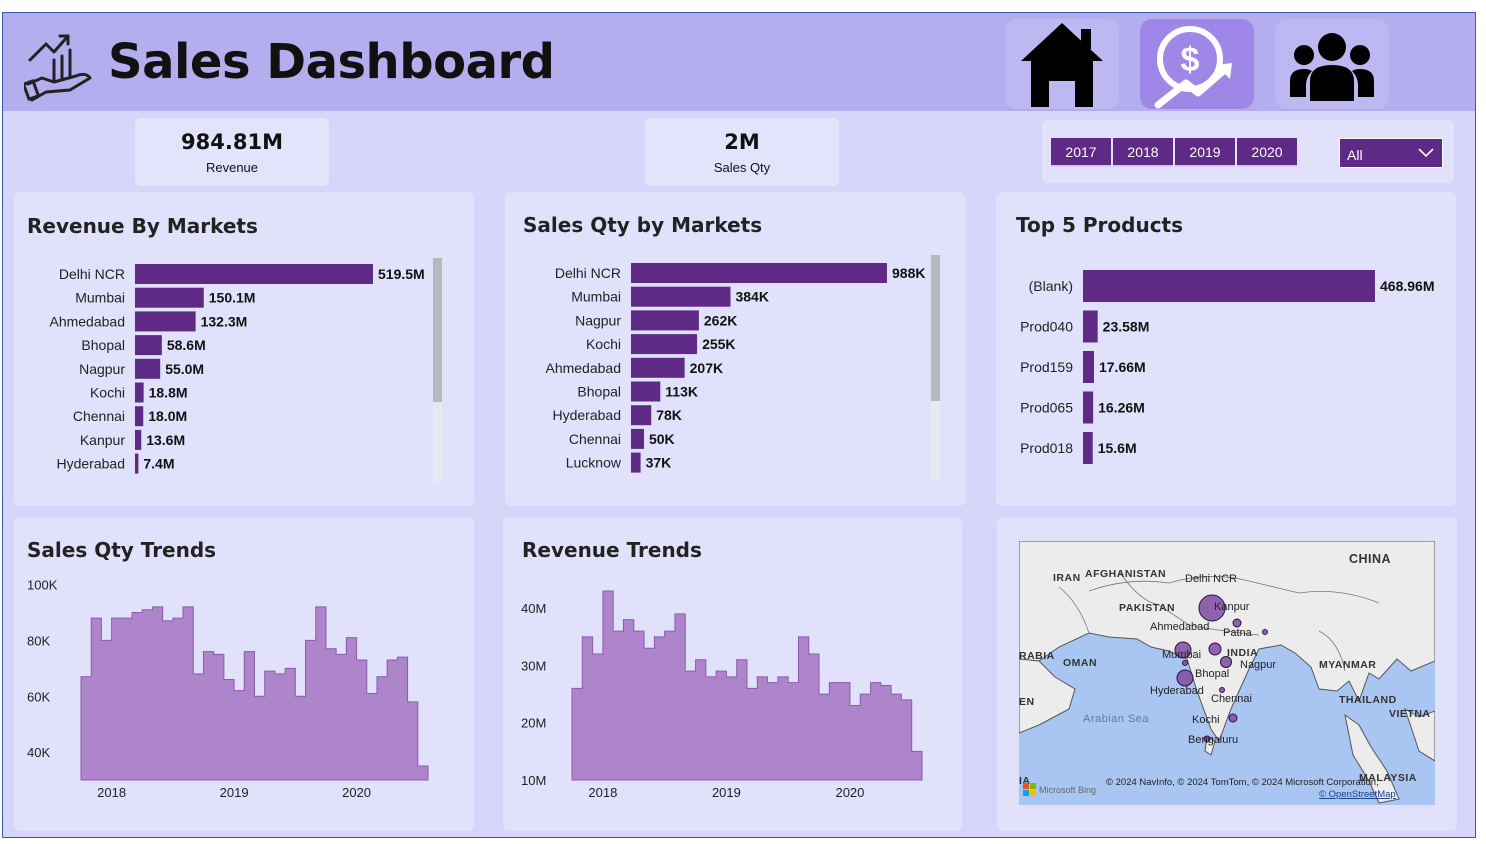 The width and height of the screenshot is (1486, 844). I want to click on nav-revenue-button: $, so click(1197, 64).